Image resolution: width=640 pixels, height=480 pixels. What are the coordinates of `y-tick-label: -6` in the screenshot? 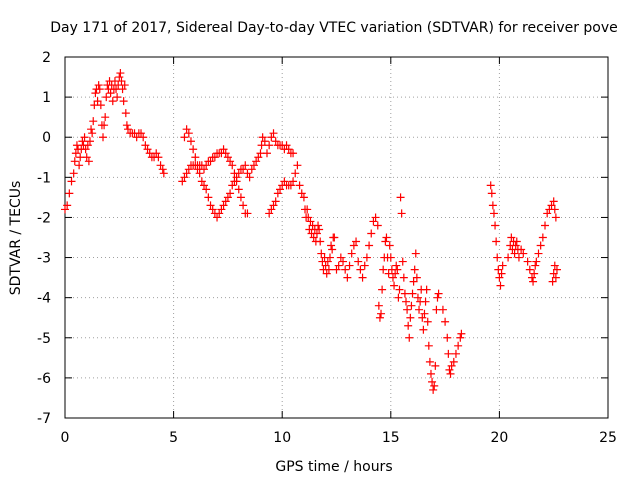 It's located at (44, 379).